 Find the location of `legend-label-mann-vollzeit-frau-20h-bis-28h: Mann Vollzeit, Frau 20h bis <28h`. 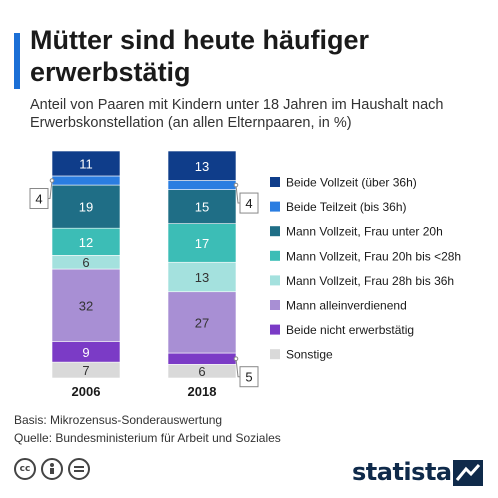

legend-label-mann-vollzeit-frau-20h-bis-28h: Mann Vollzeit, Frau 20h bis <28h is located at coordinates (373, 256).